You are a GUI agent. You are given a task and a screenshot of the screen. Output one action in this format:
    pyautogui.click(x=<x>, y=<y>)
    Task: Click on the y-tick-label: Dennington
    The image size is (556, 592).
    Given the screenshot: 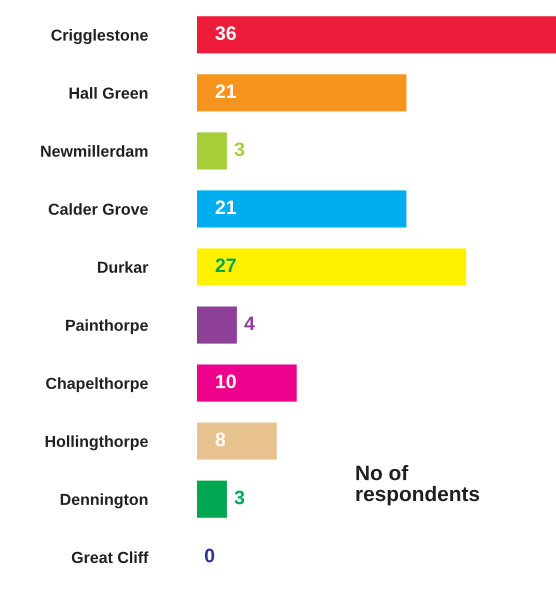 What is the action you would take?
    pyautogui.click(x=104, y=500)
    